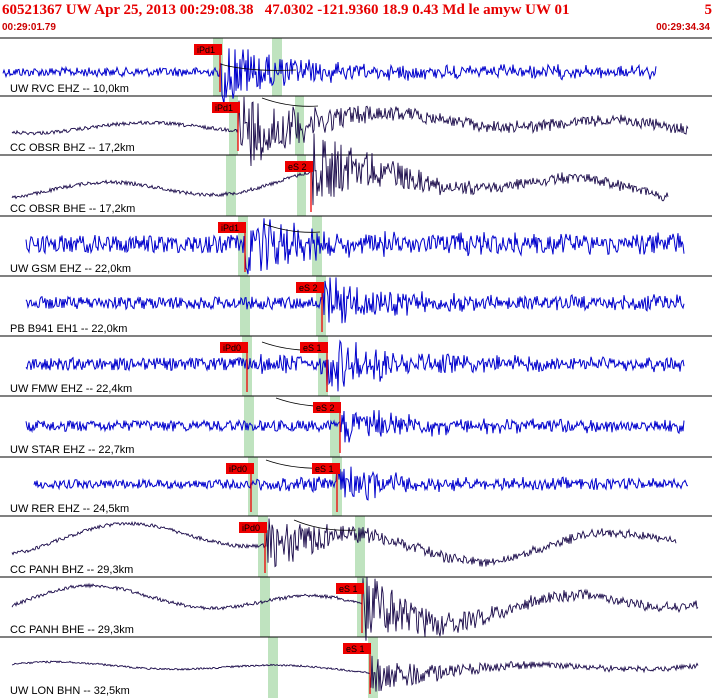  Describe the element at coordinates (69, 509) in the screenshot. I see `station-label: UW RER EHZ -- 24,5km` at that location.